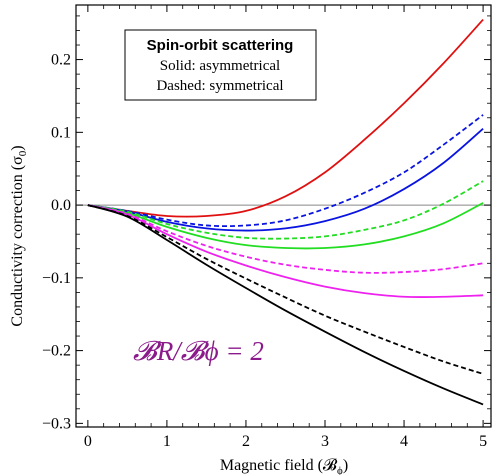 The width and height of the screenshot is (494, 475). I want to click on x-tick-label: 3, so click(325, 441).